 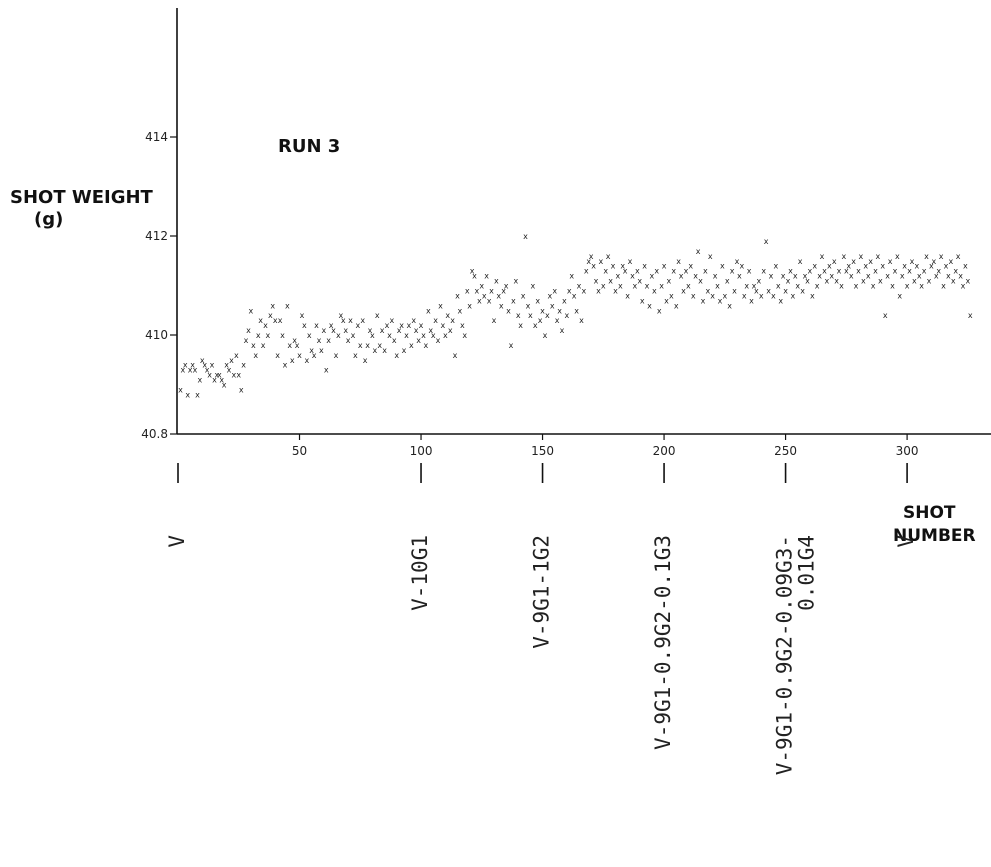 I want to click on grade-label: V, so click(x=177, y=541).